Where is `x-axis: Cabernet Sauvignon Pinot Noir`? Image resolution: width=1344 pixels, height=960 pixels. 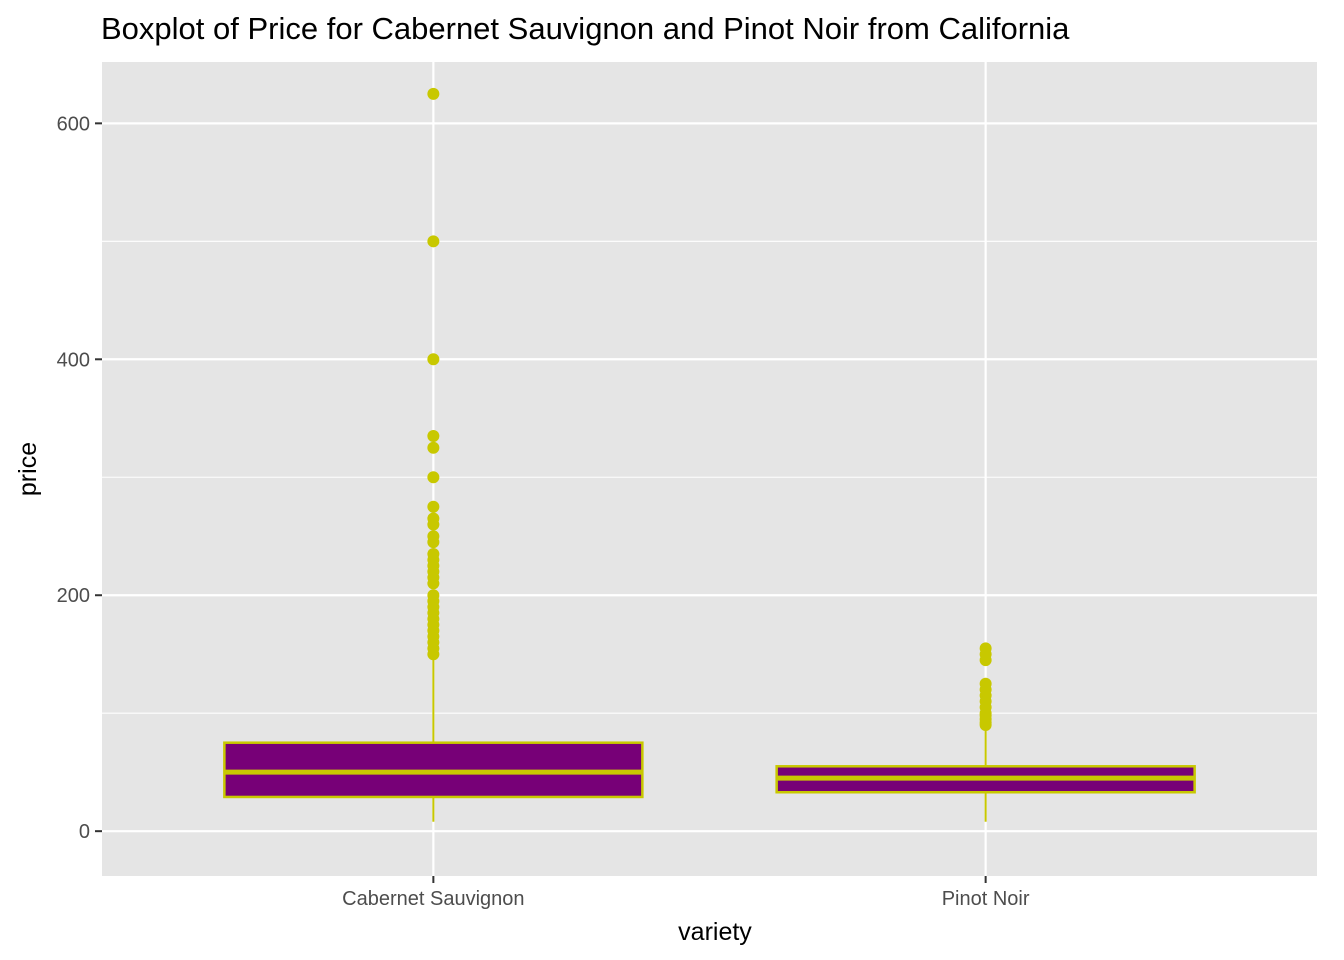
x-axis: Cabernet Sauvignon Pinot Noir is located at coordinates (686, 893).